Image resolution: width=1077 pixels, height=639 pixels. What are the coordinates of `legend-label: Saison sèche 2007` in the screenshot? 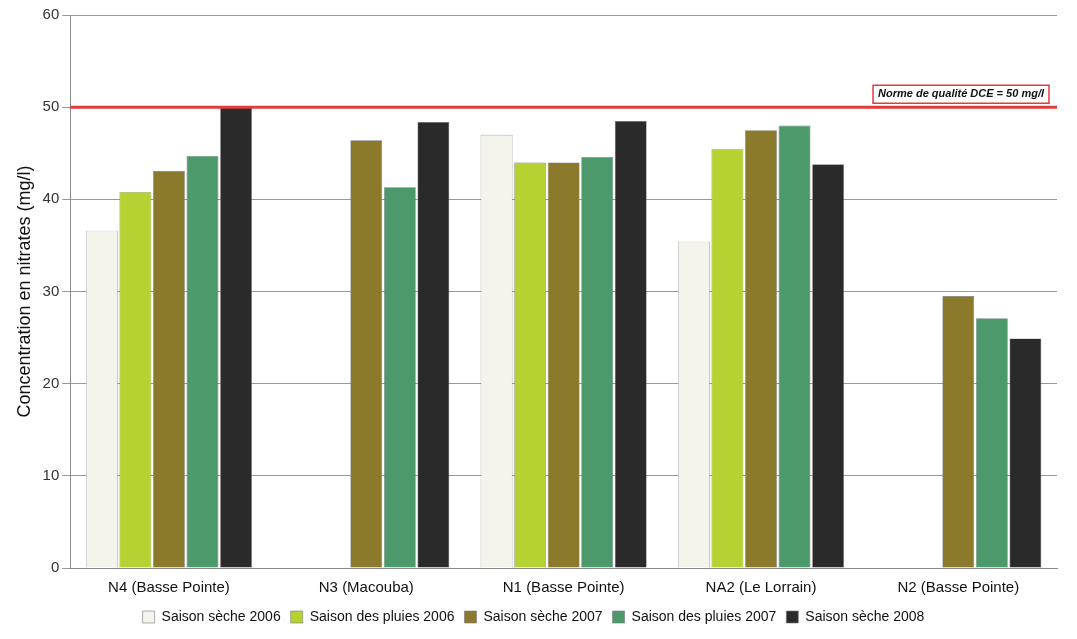 It's located at (543, 615).